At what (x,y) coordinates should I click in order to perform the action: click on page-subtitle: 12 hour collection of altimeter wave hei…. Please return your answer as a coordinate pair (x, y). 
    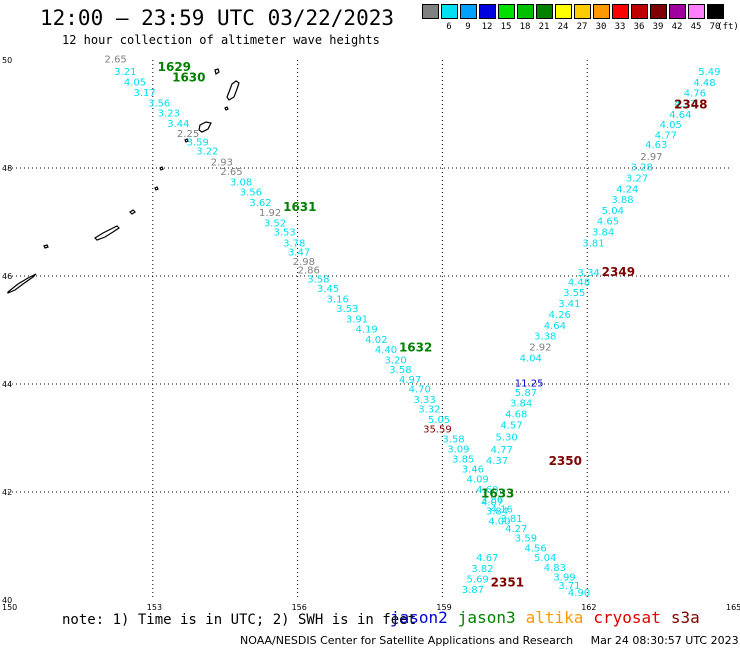
    Looking at the image, I should click on (221, 40).